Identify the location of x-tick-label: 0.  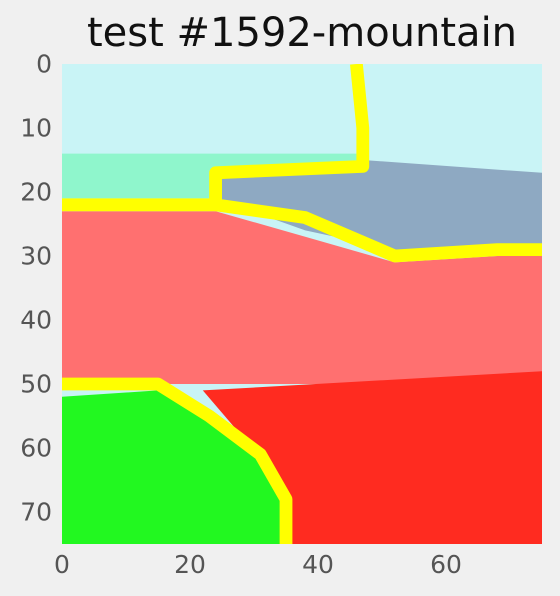
(62, 564).